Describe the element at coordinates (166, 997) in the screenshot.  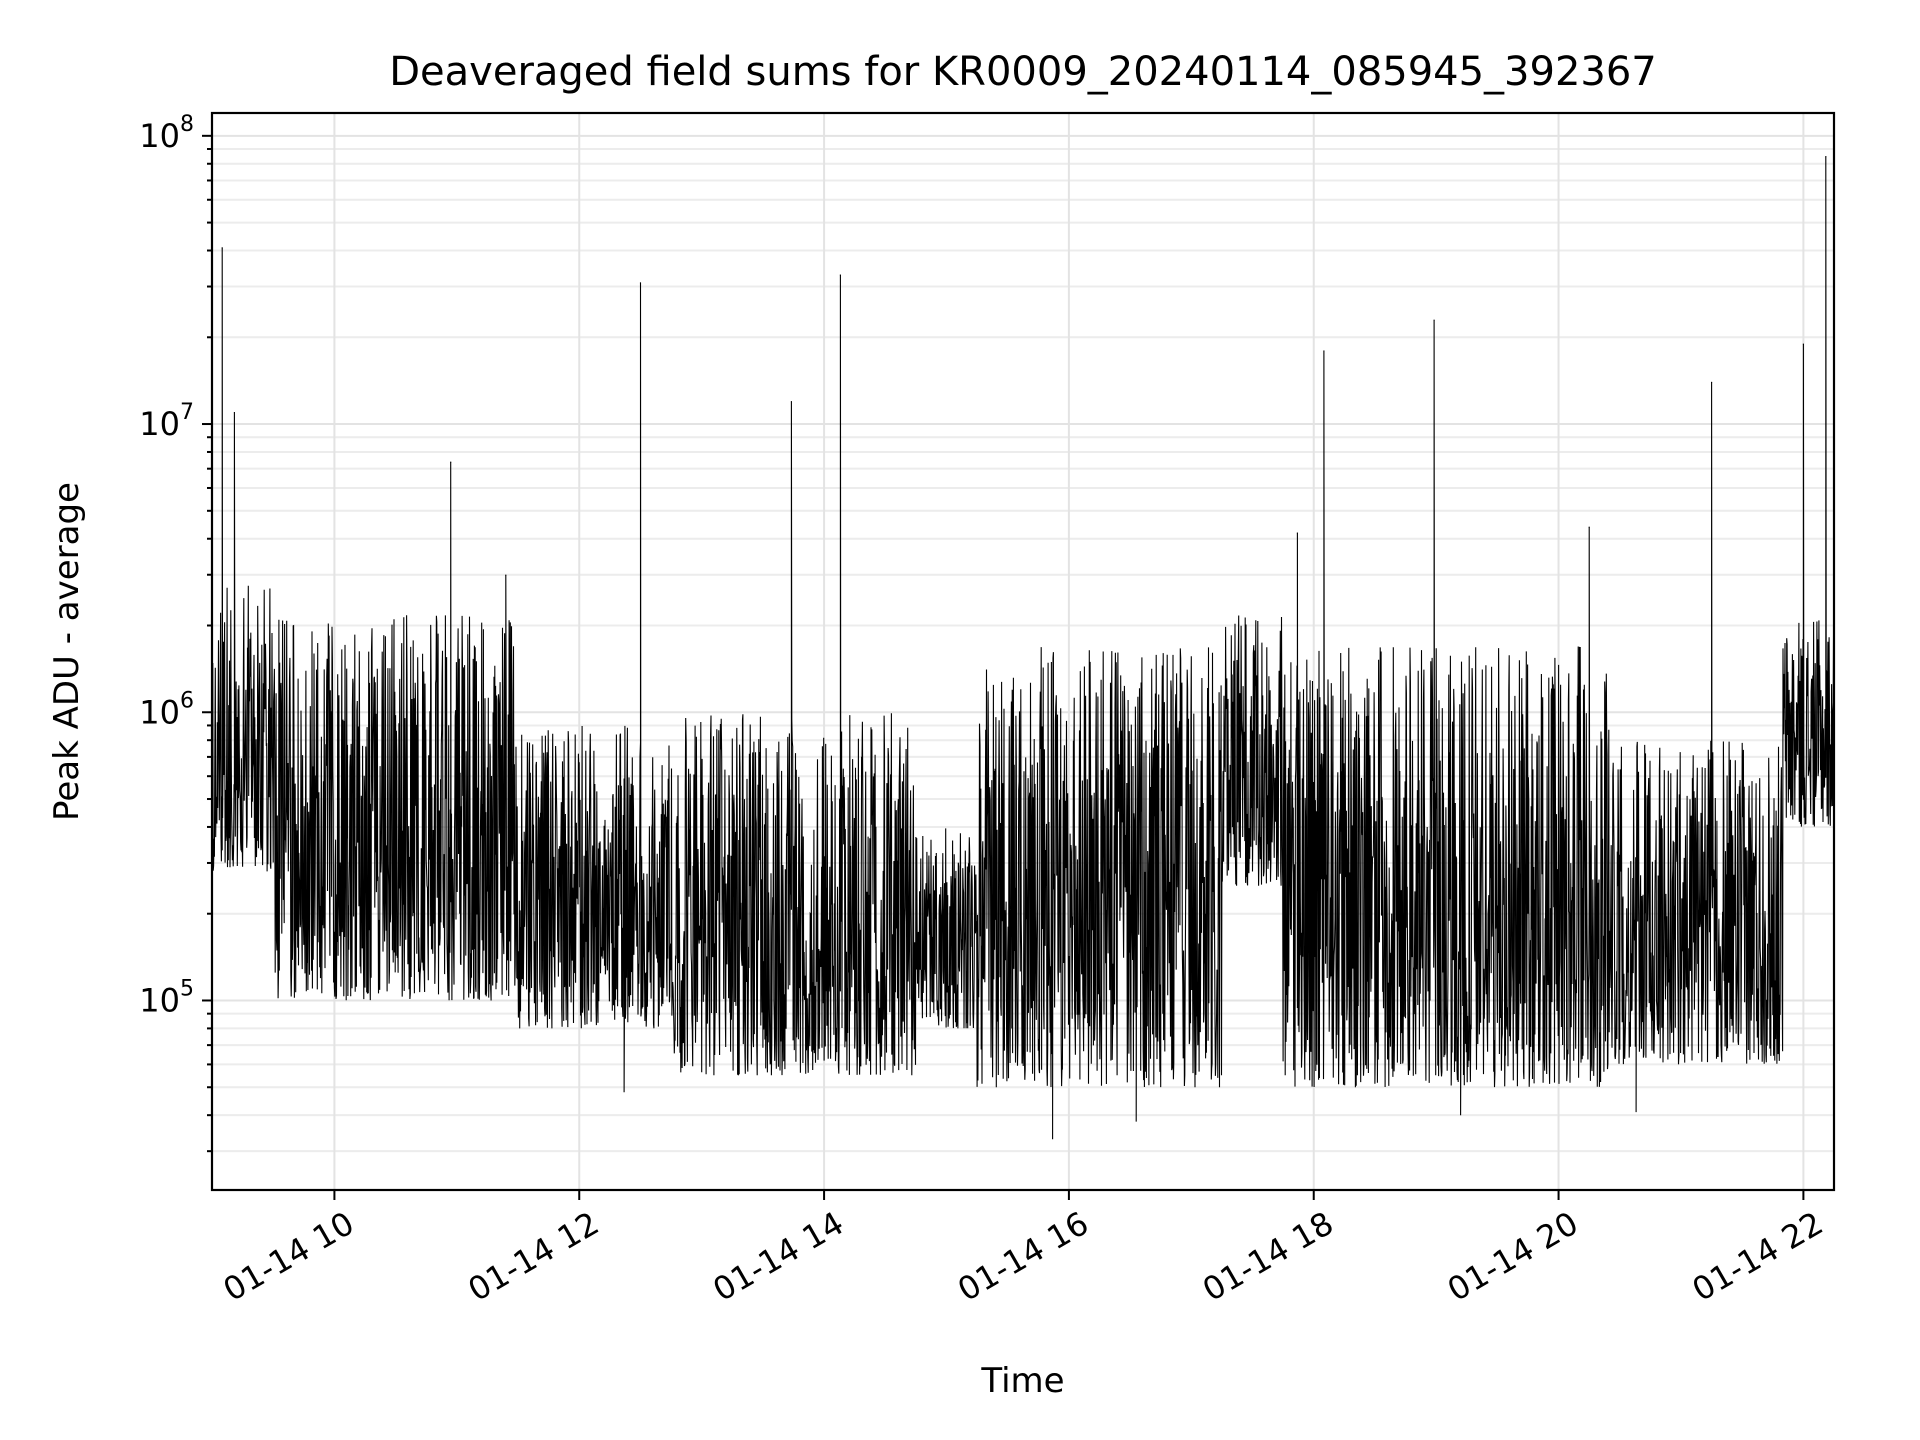
I see `y-tick-label: 10⁵` at that location.